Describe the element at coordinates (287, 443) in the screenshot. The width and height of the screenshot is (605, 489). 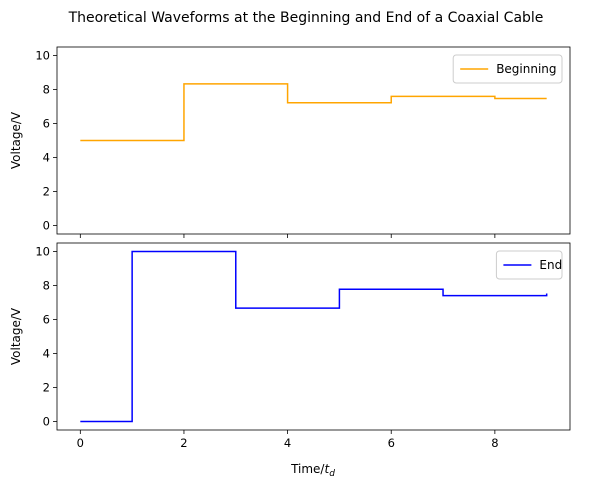
I see `x-tick-label: 4` at that location.